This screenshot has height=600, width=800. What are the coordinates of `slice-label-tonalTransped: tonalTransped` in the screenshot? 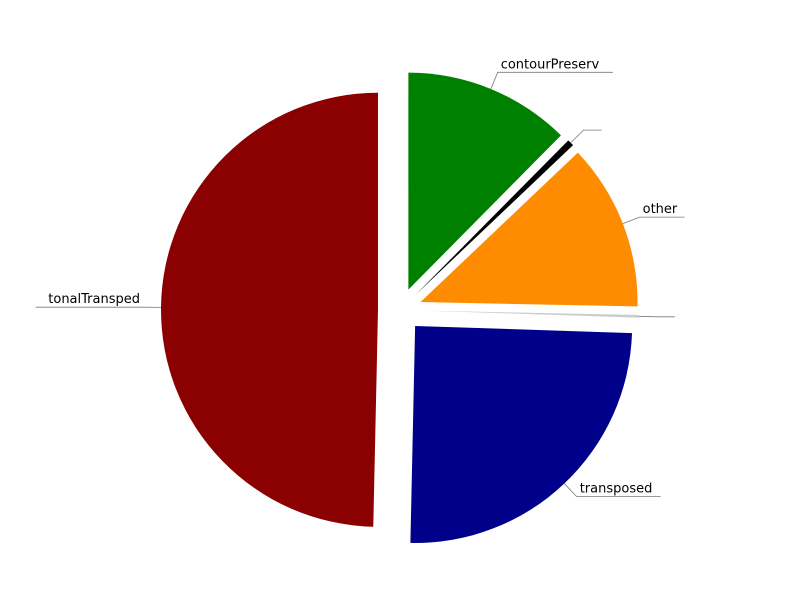 It's located at (94, 299).